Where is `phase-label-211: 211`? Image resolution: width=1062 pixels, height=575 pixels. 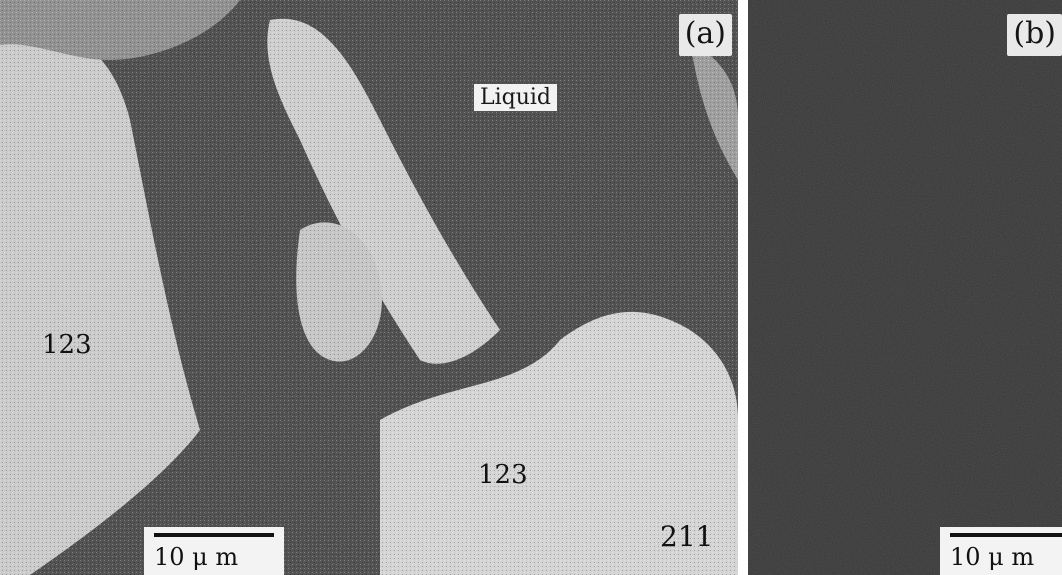
phase-label-211: 211 is located at coordinates (687, 536).